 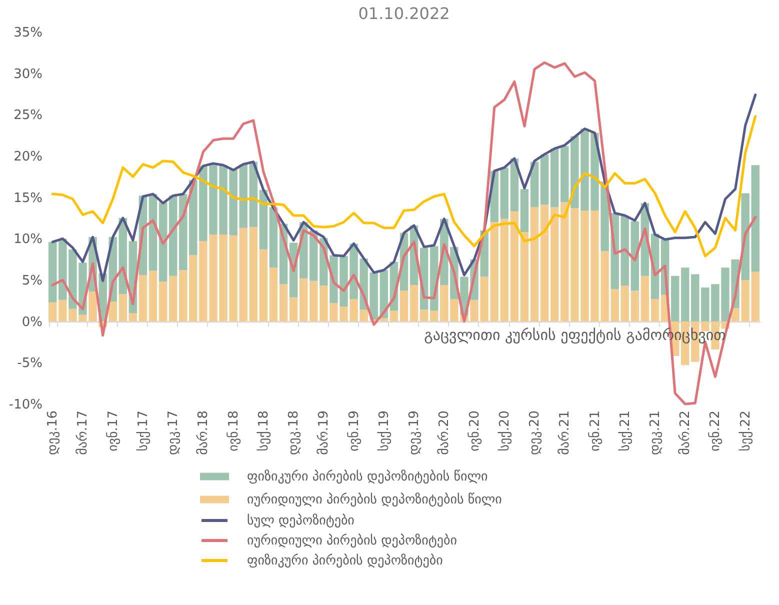 What do you see at coordinates (53, 433) in the screenshot?
I see `x-tick-label: დეკ.16` at bounding box center [53, 433].